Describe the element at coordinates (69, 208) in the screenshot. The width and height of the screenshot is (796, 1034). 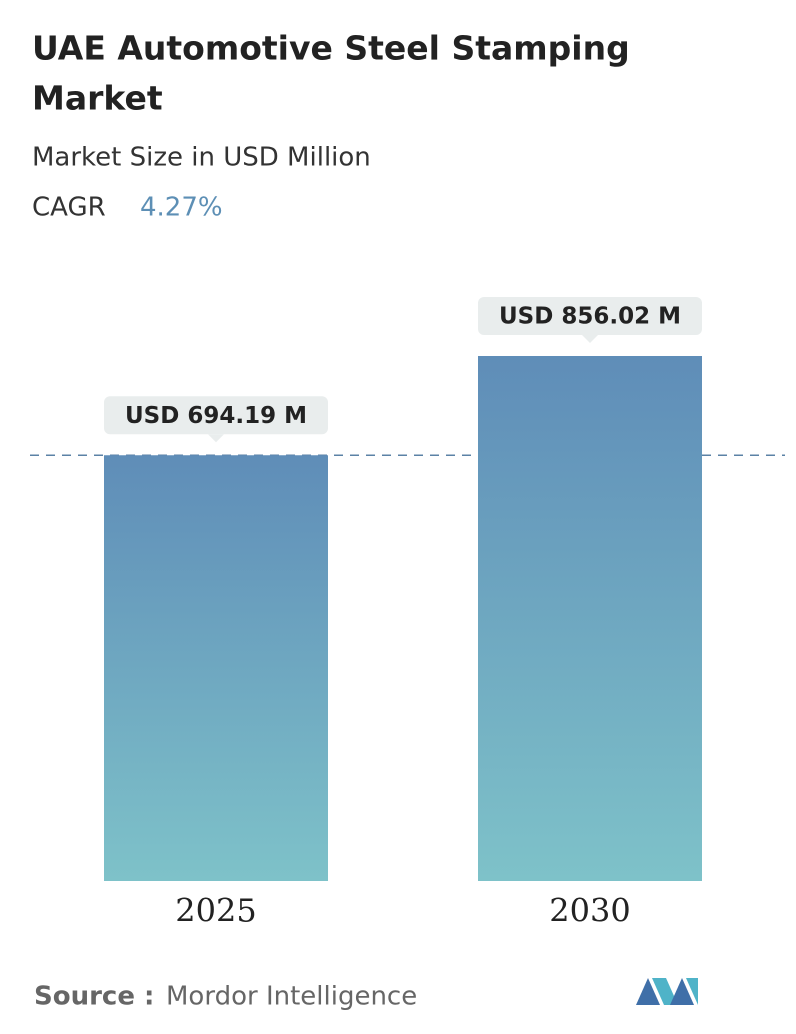
I see `cagr-label: CAGR` at that location.